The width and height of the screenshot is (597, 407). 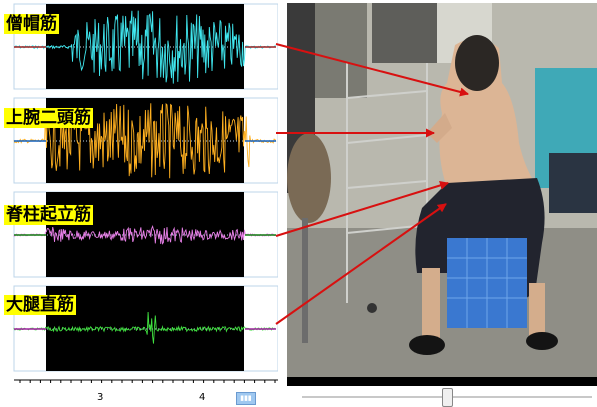 I want to click on emg-plot-rectus-femoris, so click(x=145, y=328).